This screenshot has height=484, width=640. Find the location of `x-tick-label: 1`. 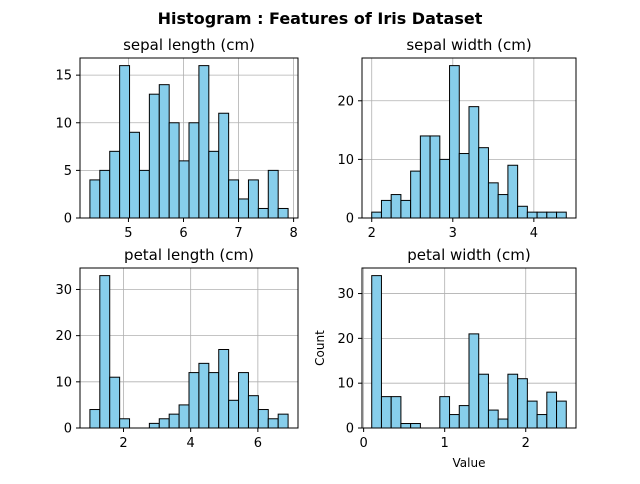

x-tick-label: 1 is located at coordinates (445, 443).